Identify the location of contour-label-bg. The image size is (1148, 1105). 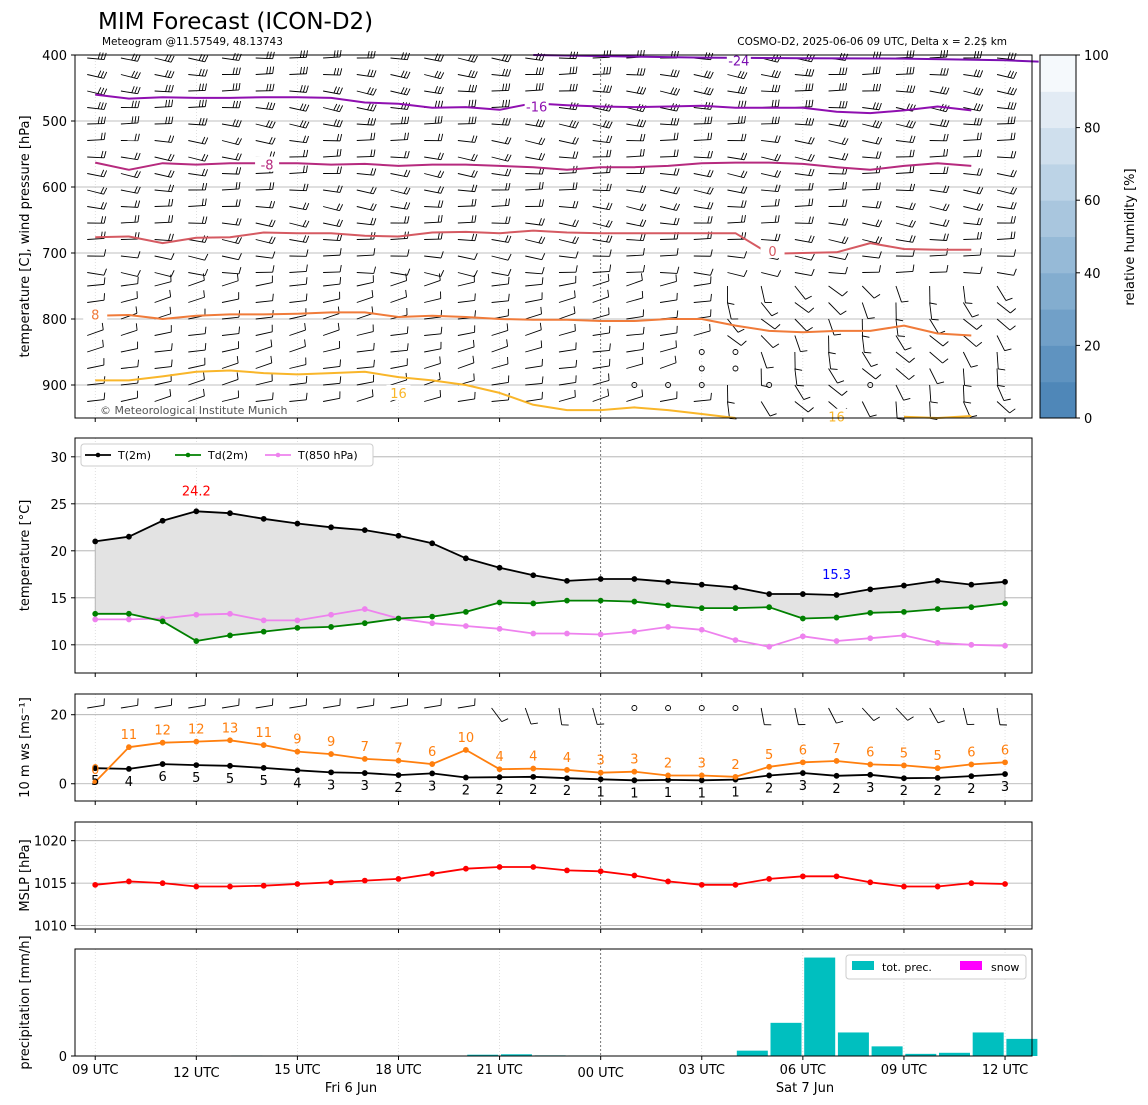
(536, 106).